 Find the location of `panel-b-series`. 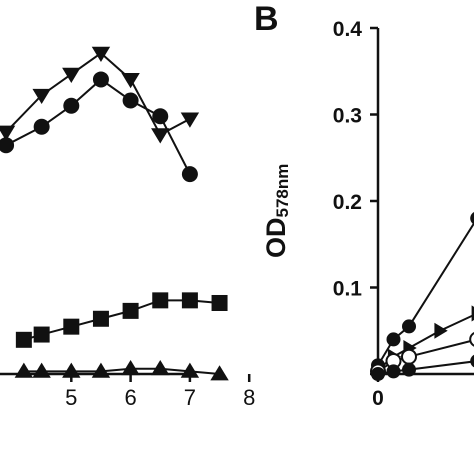

panel-b-series is located at coordinates (422, 296).